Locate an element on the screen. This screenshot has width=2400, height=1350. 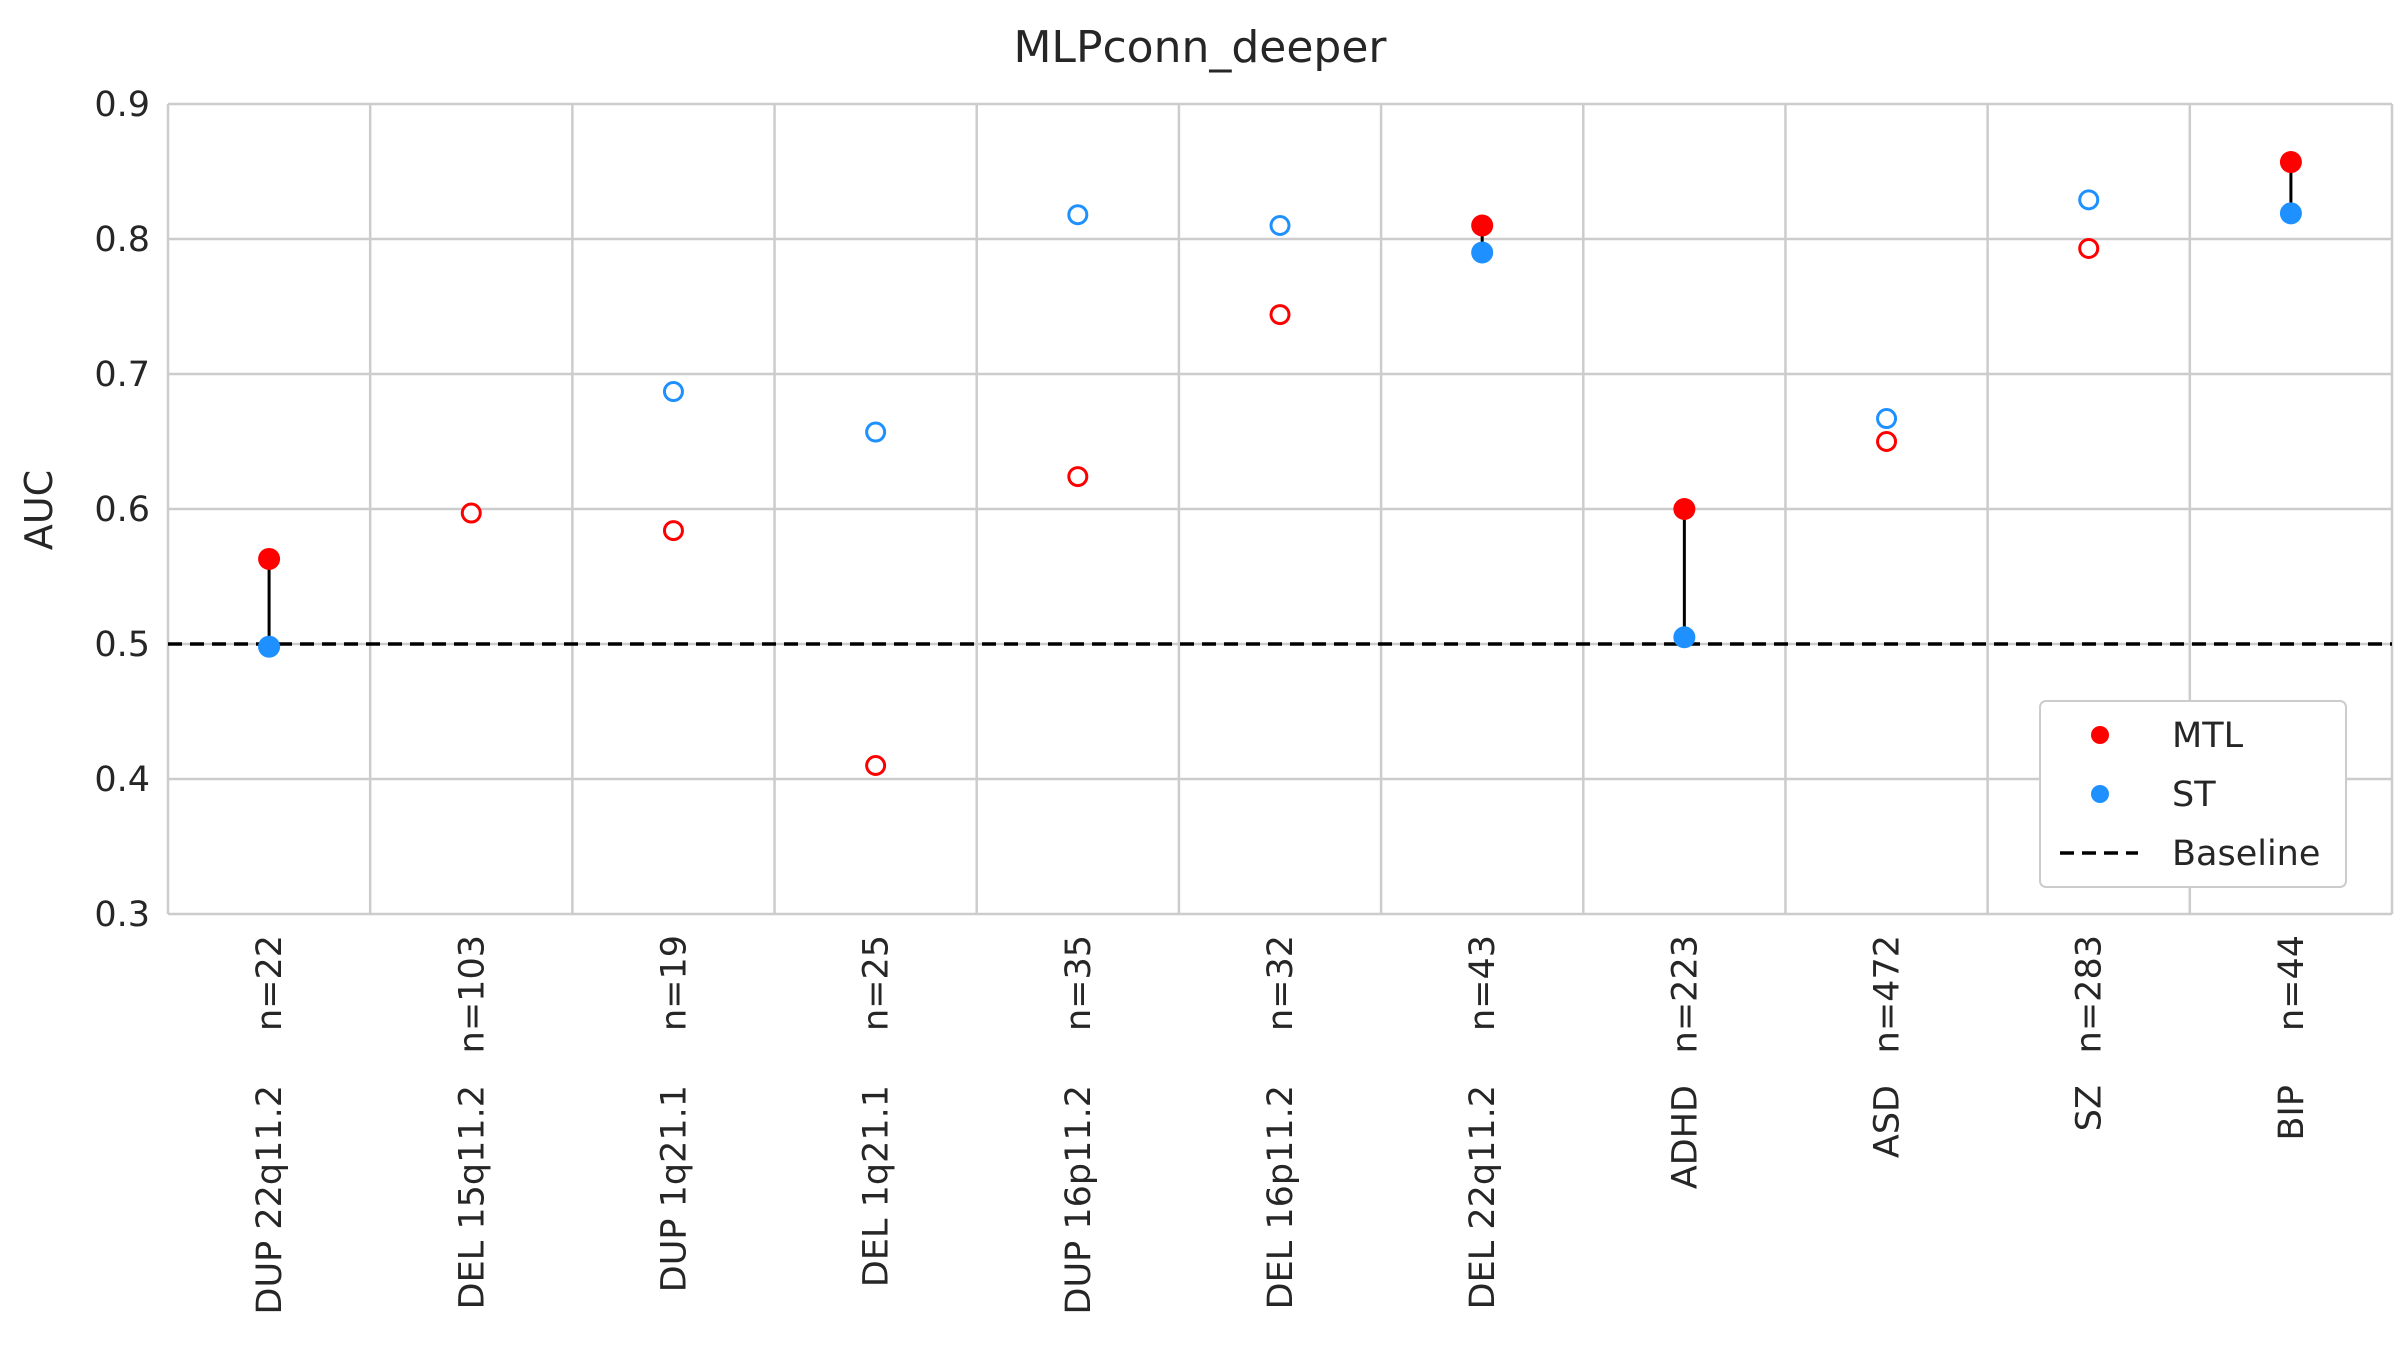
legend-box is located at coordinates (2193, 794).